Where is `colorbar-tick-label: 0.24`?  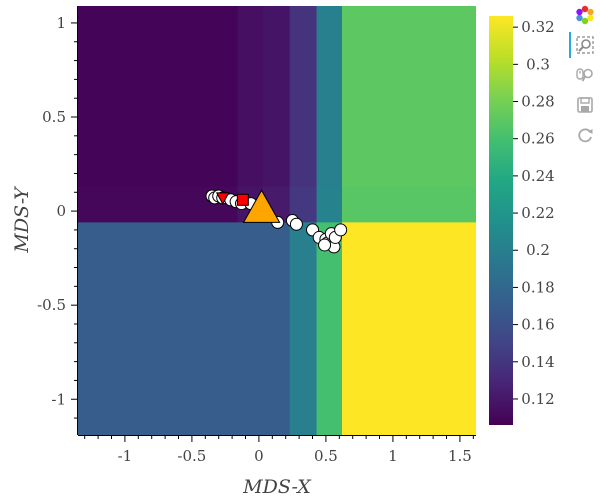
colorbar-tick-label: 0.24 is located at coordinates (537, 176).